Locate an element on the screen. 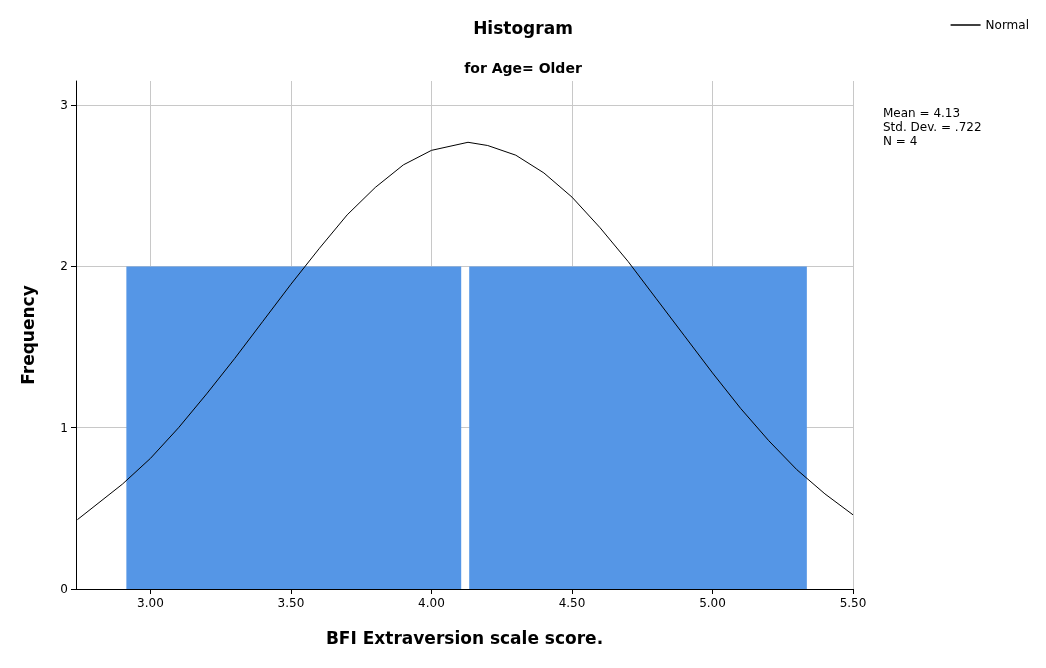  x-tick-label: 3.50 is located at coordinates (291, 603).